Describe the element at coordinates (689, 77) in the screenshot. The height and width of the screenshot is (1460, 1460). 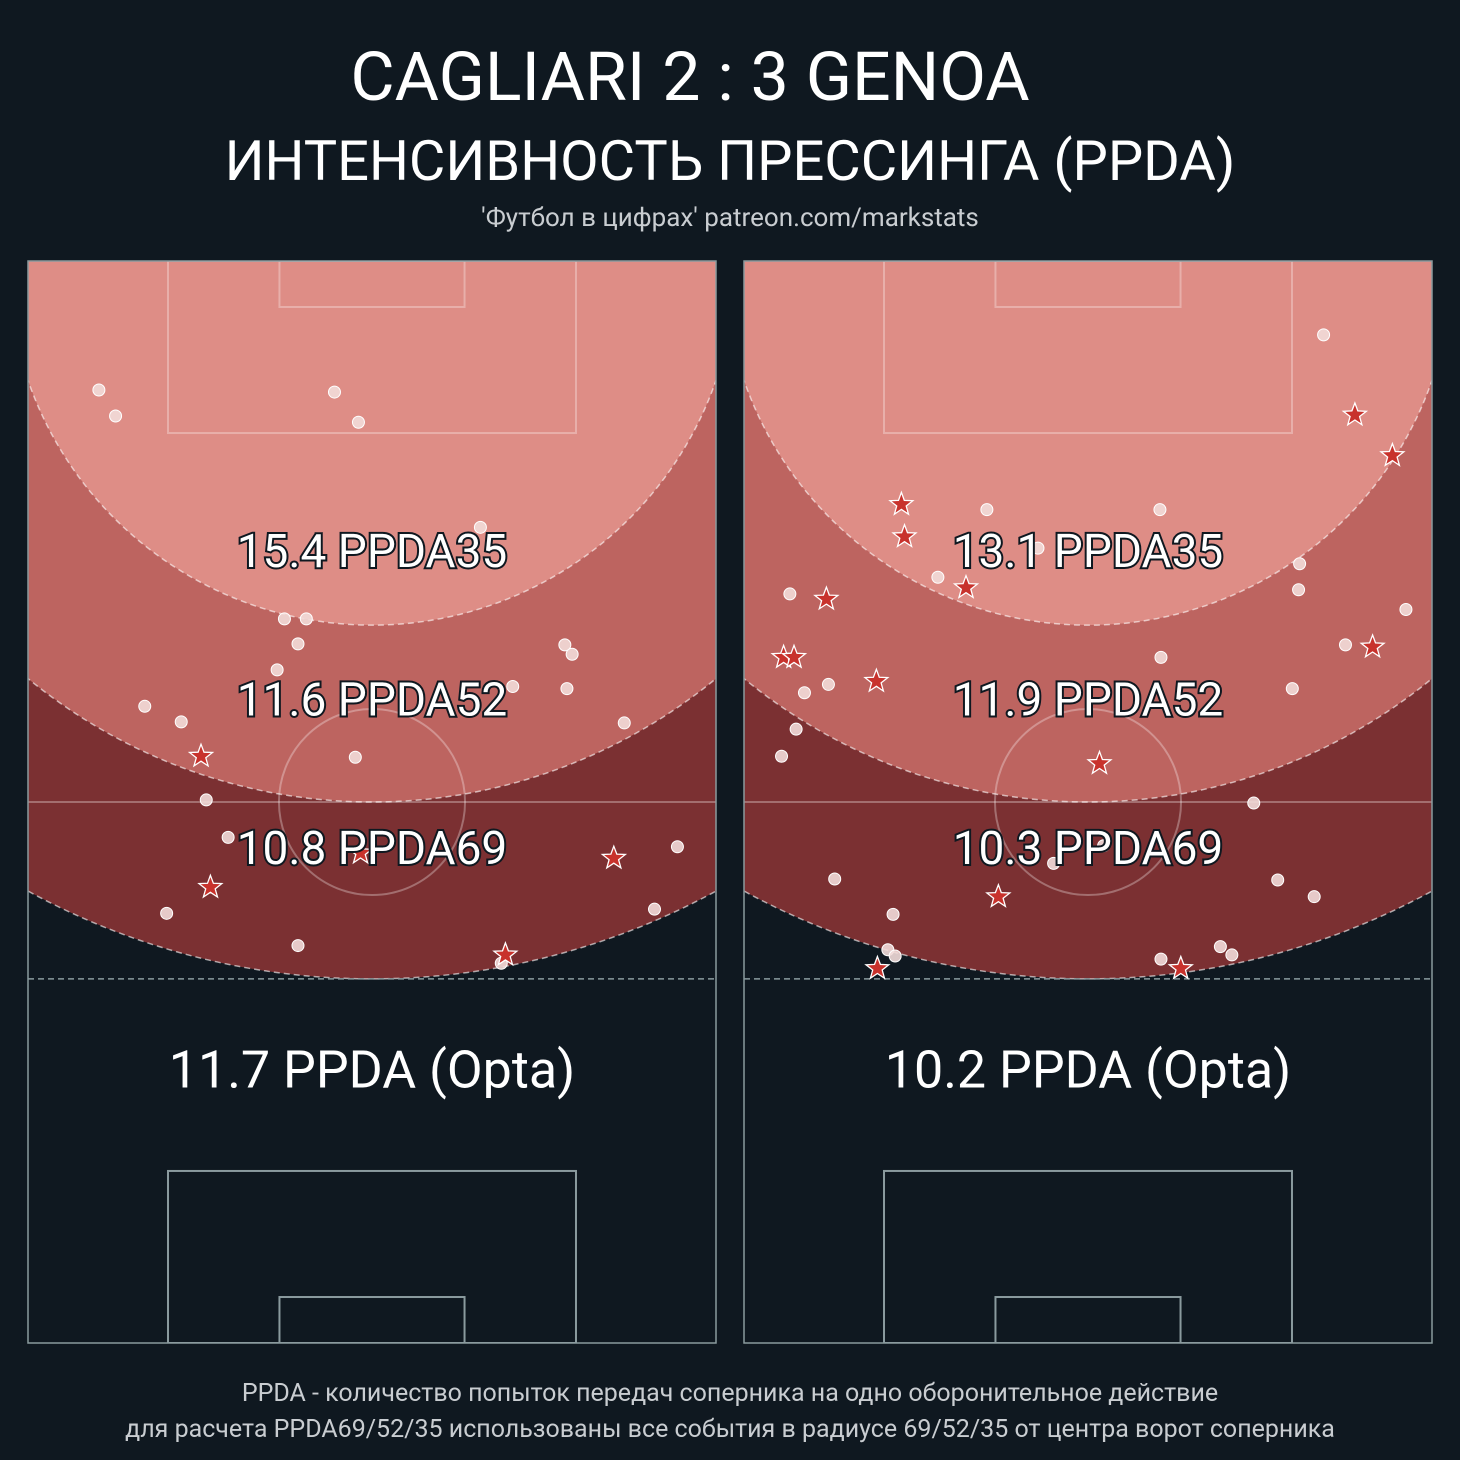
I see `title: CAGLIARI 2 : 3 GENOA` at that location.